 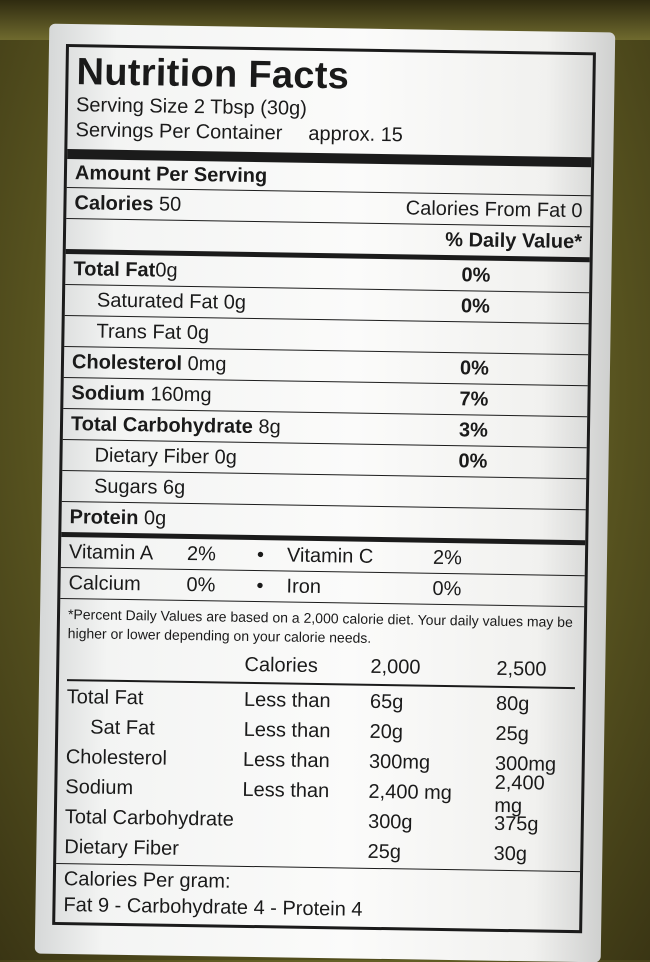 I want to click on calories-label: Calories, so click(x=114, y=204).